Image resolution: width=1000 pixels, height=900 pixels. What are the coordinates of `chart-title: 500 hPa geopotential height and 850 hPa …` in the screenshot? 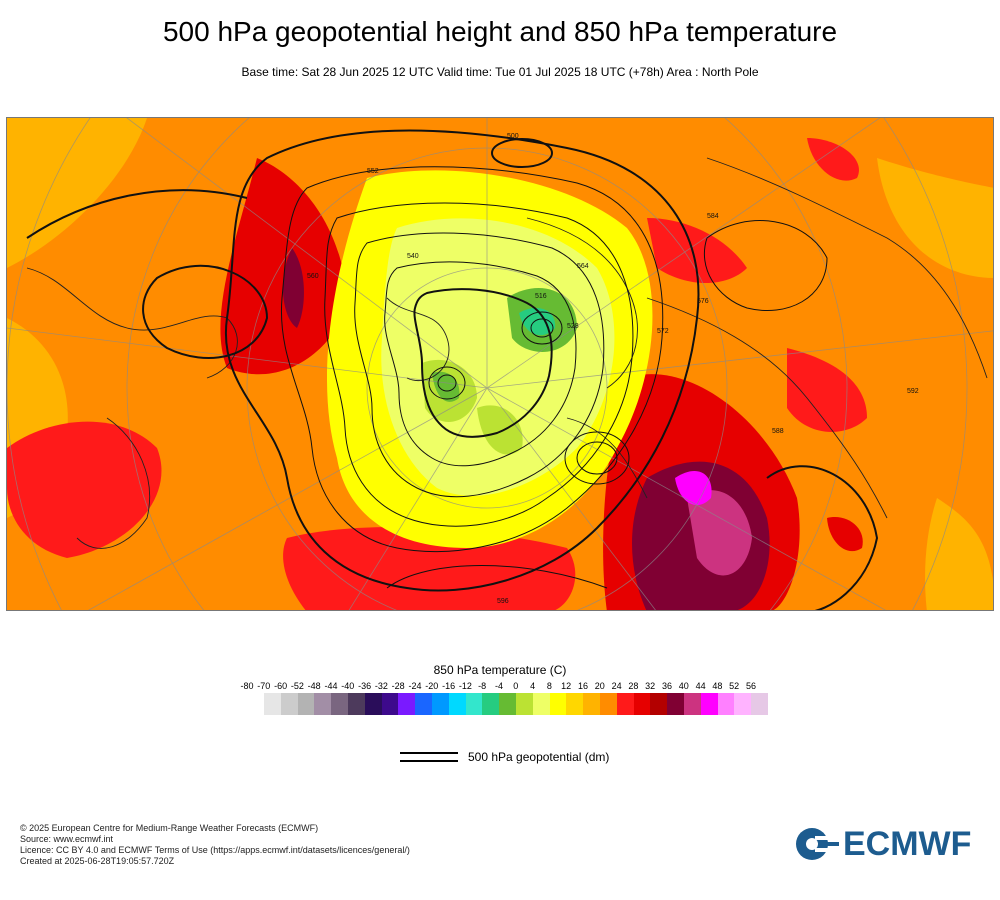 It's located at (500, 31).